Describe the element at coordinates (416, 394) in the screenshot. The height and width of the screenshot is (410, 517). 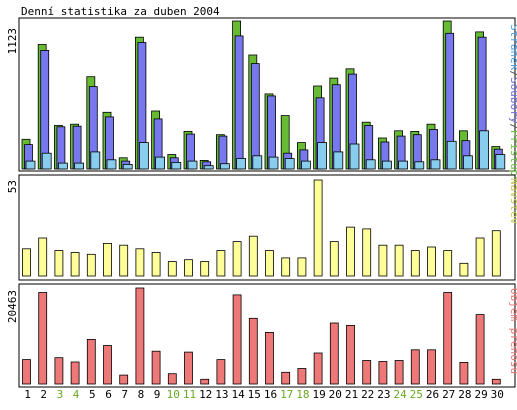
I see `x-tick-label: 25` at that location.